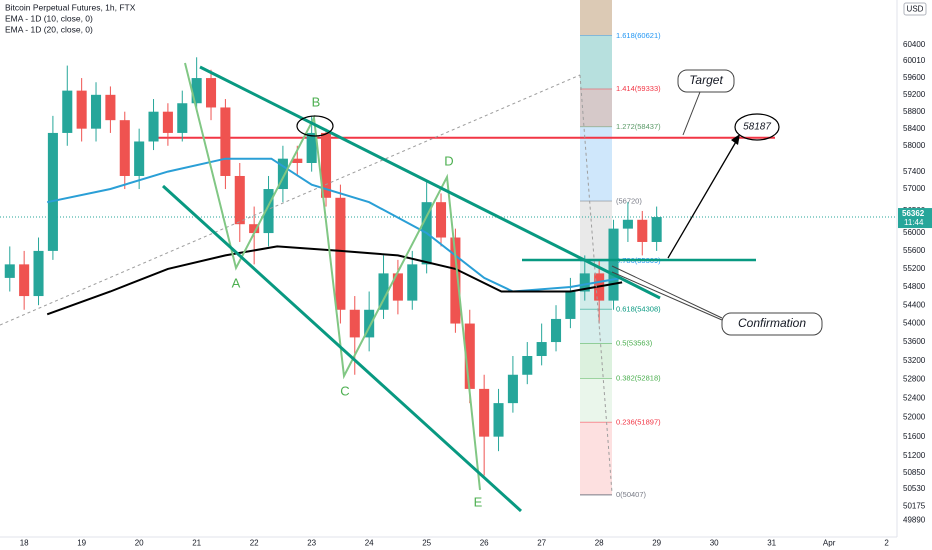 Image resolution: width=932 pixels, height=550 pixels. Describe the element at coordinates (541, 543) in the screenshot. I see `x-tick-label: 27` at that location.